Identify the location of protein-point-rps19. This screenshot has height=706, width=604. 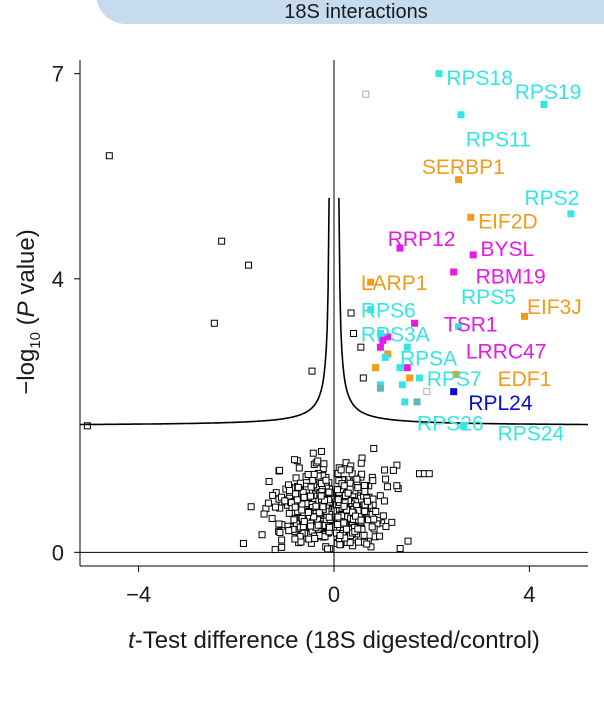
(544, 104).